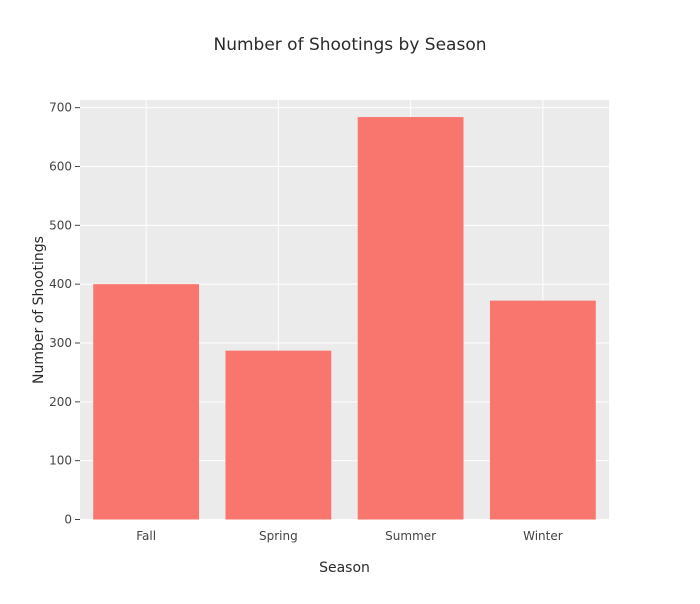 Image resolution: width=700 pixels, height=604 pixels. Describe the element at coordinates (60, 343) in the screenshot. I see `y-tick-label: 300` at that location.